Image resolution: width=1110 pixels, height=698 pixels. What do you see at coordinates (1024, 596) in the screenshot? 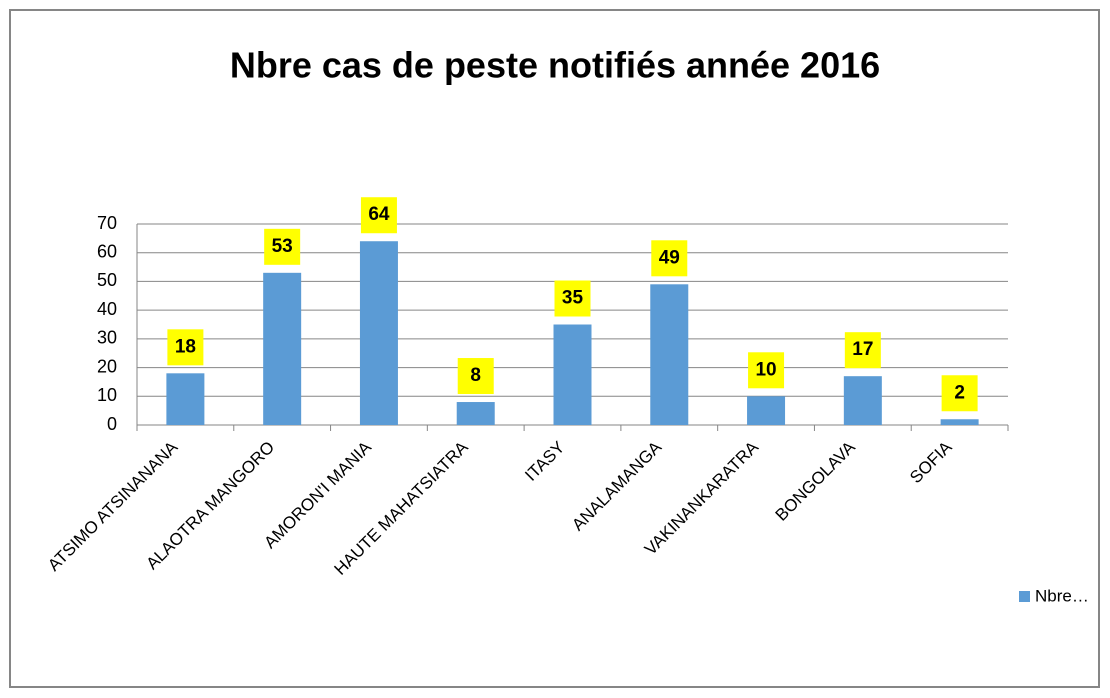
I see `legend-swatch` at bounding box center [1024, 596].